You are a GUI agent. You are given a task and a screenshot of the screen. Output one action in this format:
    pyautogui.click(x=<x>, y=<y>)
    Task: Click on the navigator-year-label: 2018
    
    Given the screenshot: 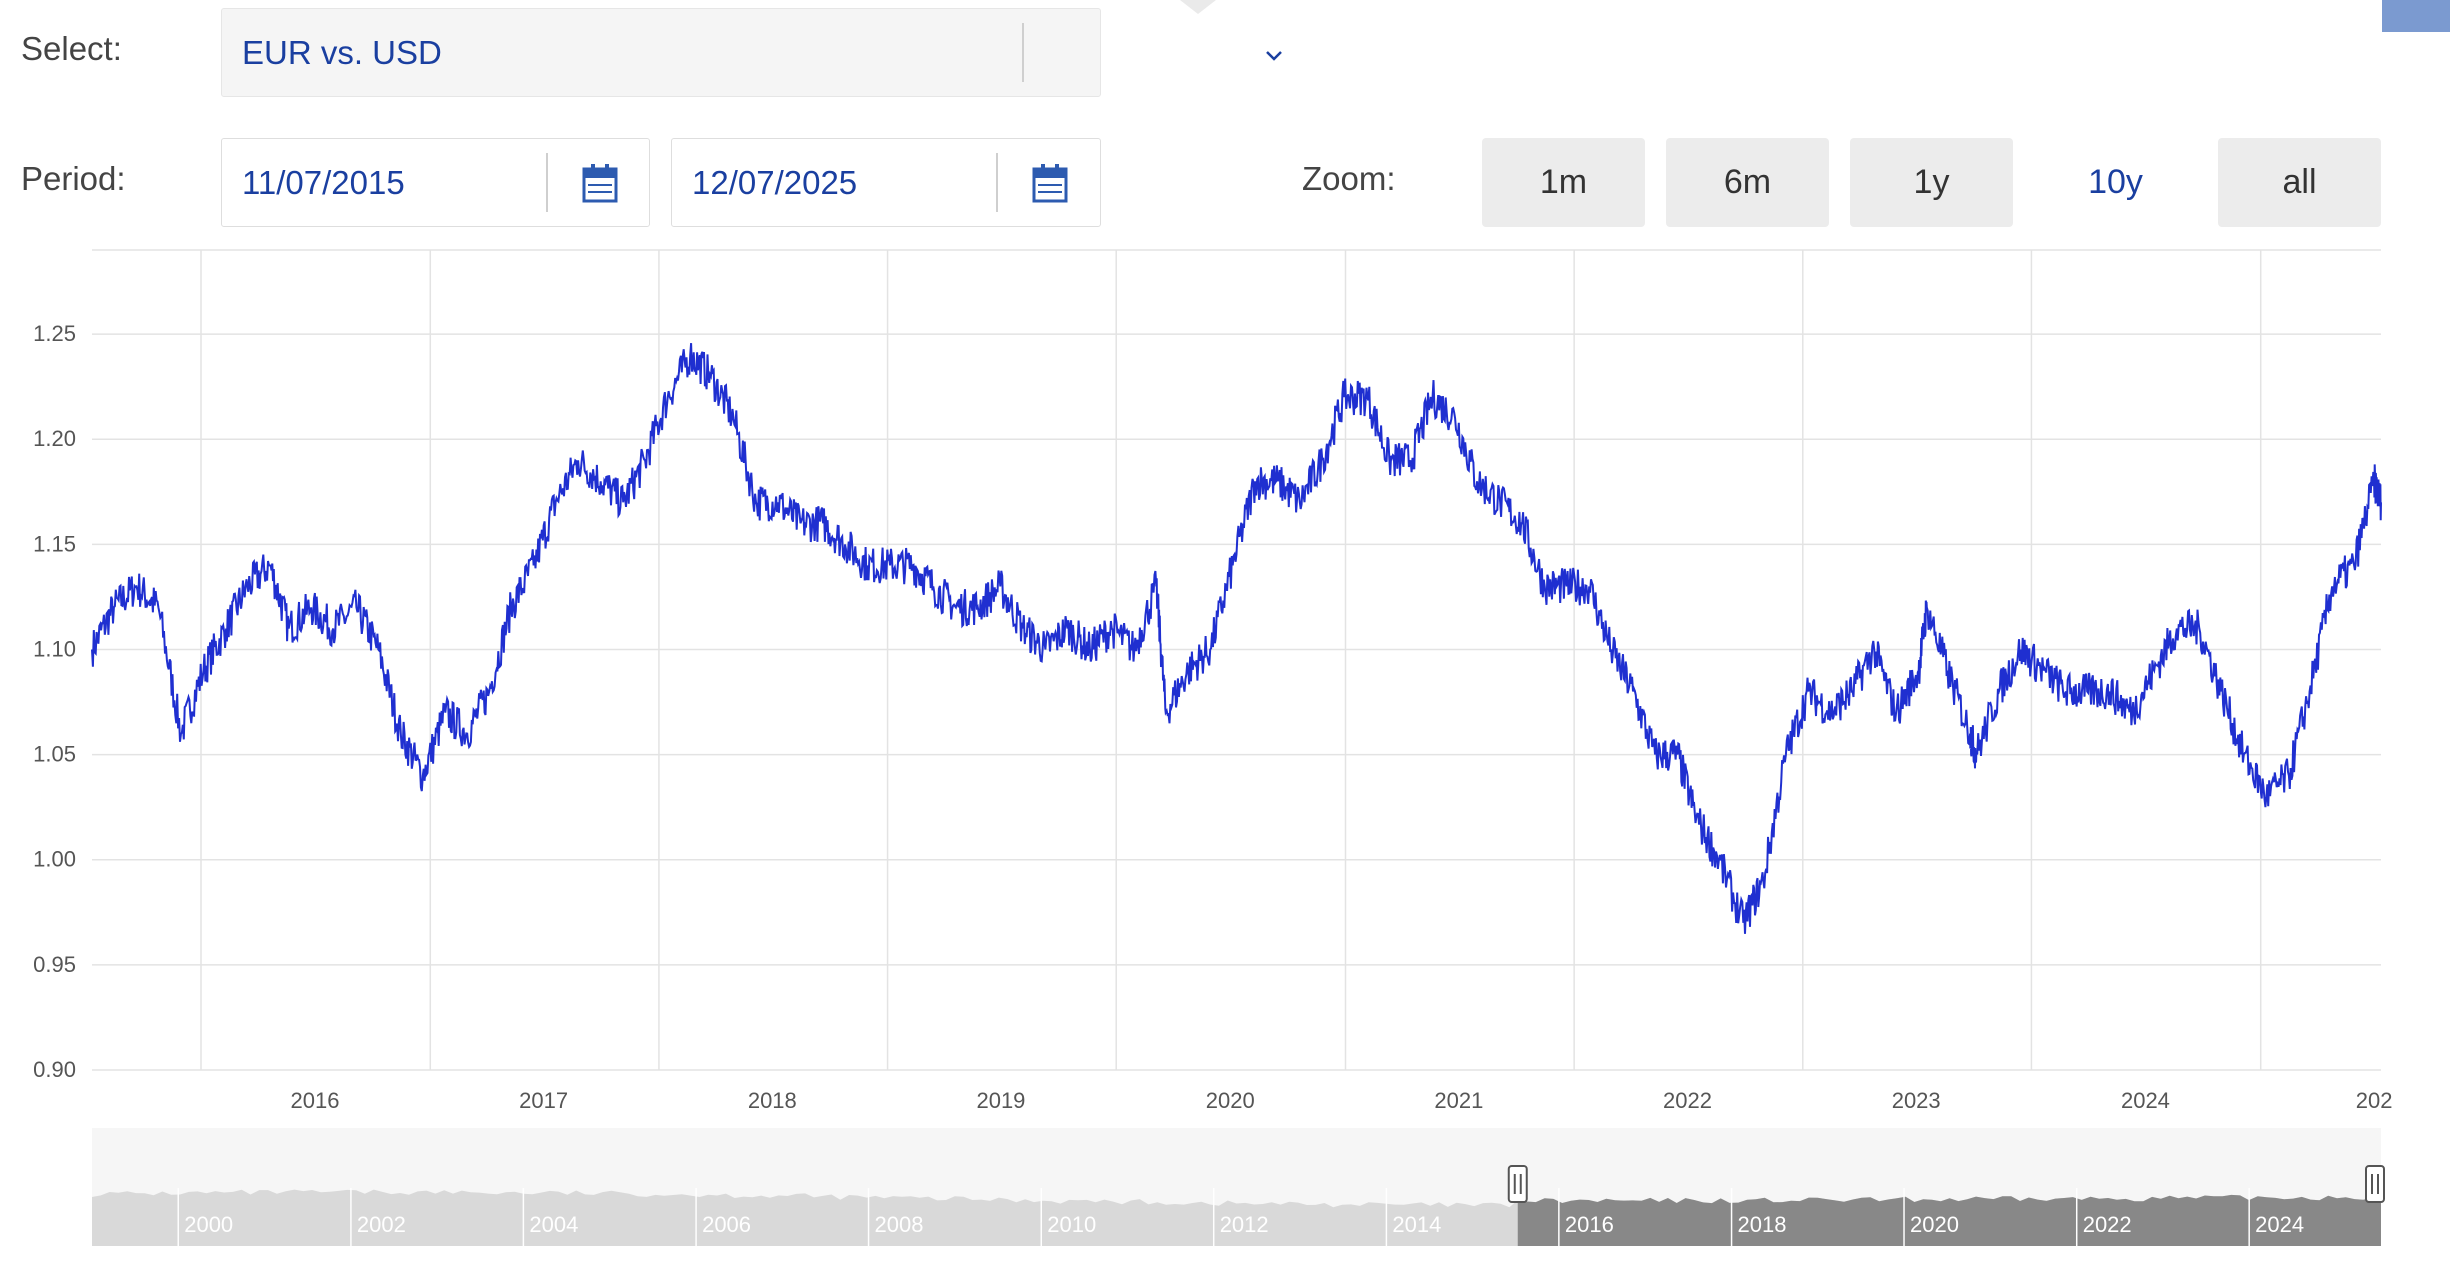 What is the action you would take?
    pyautogui.click(x=1762, y=1224)
    